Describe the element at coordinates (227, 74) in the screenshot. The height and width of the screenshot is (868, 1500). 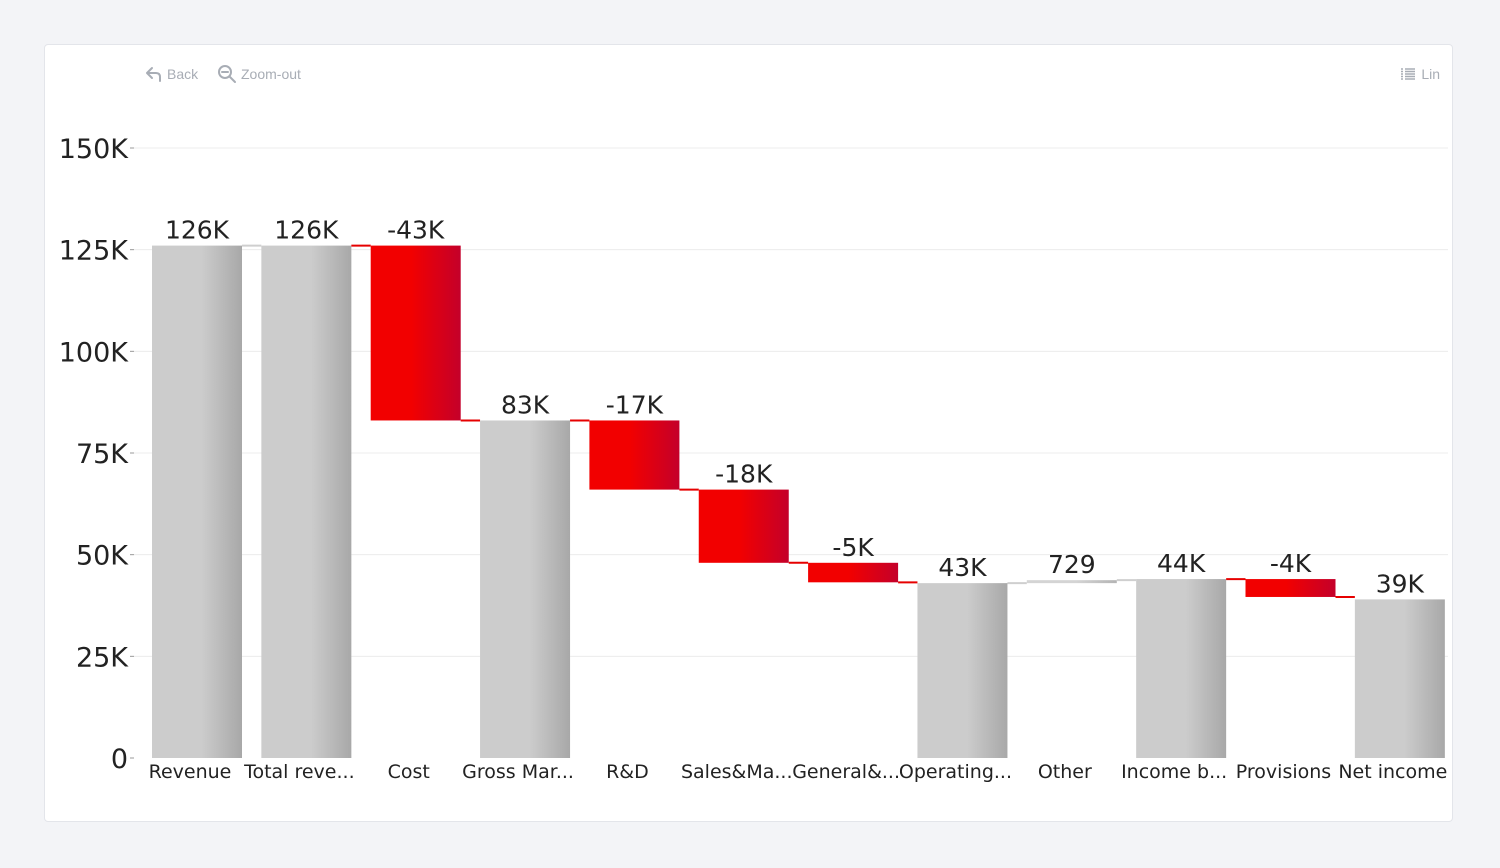
I see `zoom-out-icon` at that location.